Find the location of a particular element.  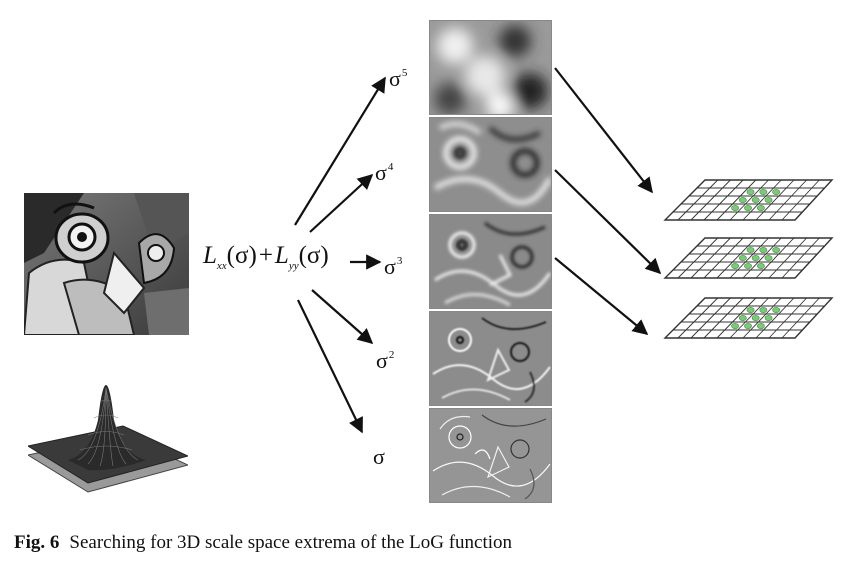

arrow-to-sigma2 is located at coordinates (342, 317).